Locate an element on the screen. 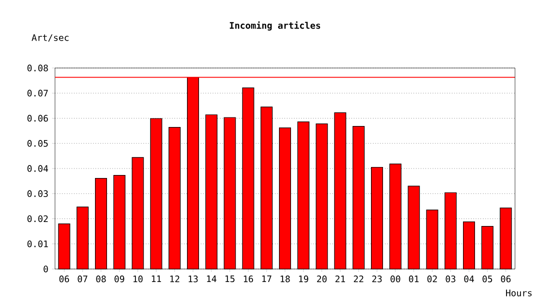  x-tick-label: 09 is located at coordinates (119, 279).